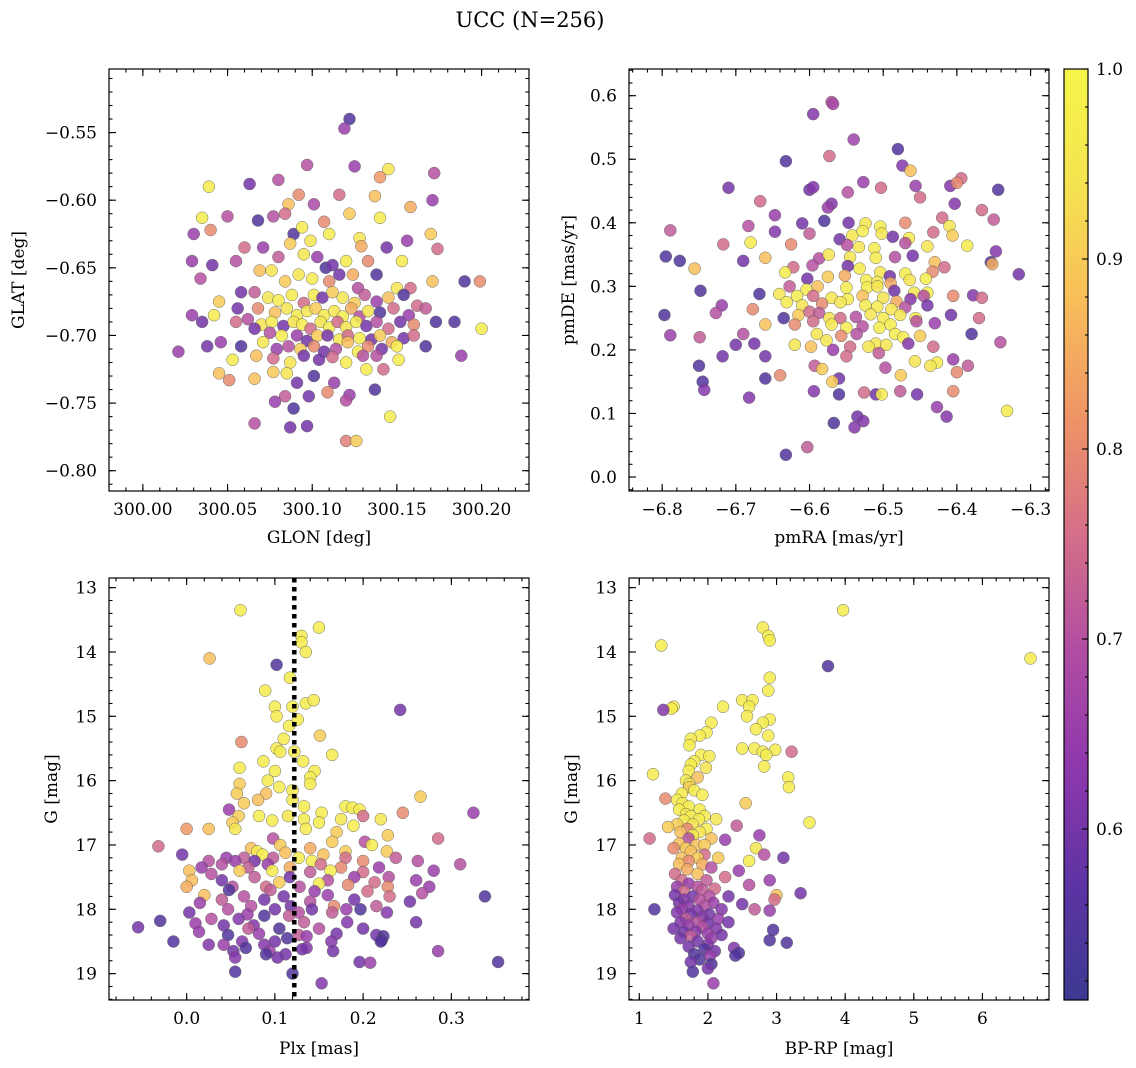  I want to click on y-tick-label: 15, so click(606, 717).